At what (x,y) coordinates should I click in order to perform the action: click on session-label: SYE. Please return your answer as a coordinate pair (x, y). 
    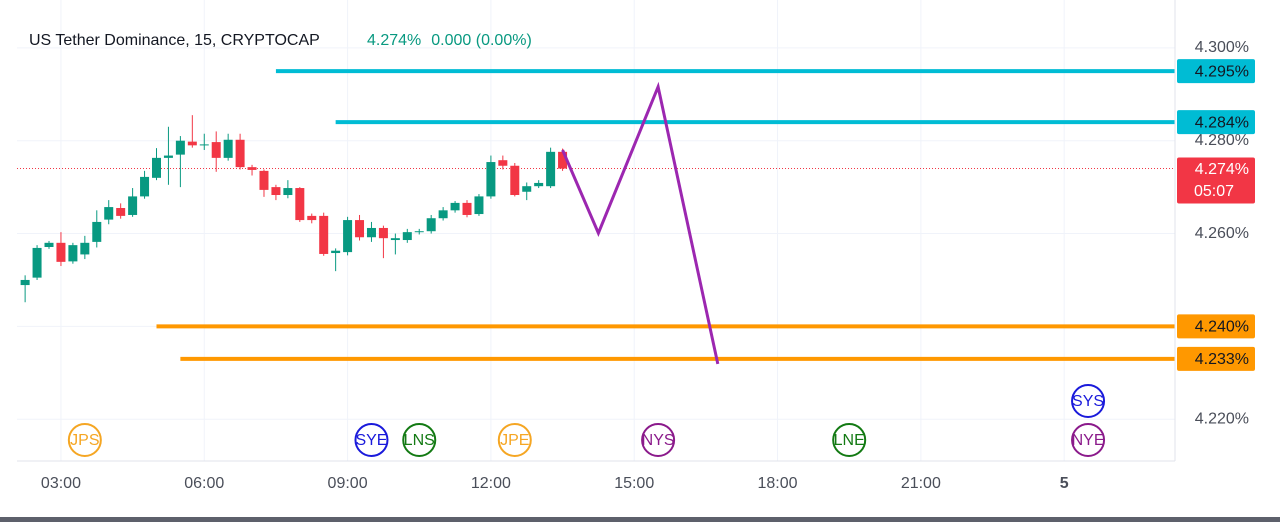
    Looking at the image, I should click on (371, 440).